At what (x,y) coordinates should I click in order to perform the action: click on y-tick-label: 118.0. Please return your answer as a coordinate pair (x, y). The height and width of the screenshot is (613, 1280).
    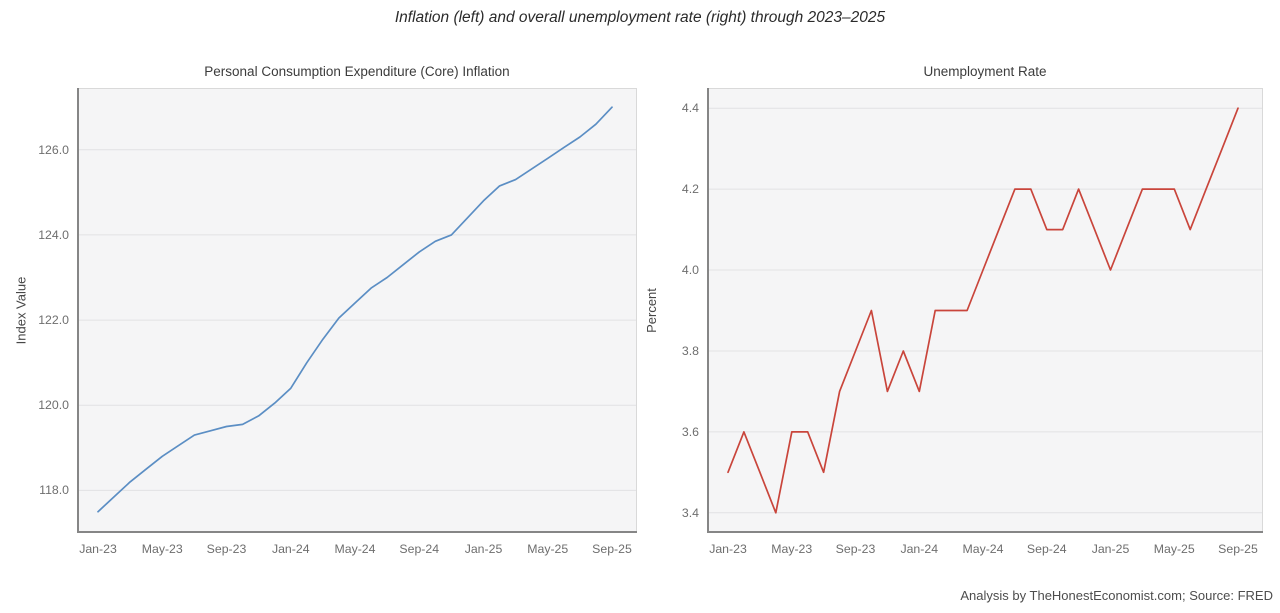
    Looking at the image, I should click on (54, 490).